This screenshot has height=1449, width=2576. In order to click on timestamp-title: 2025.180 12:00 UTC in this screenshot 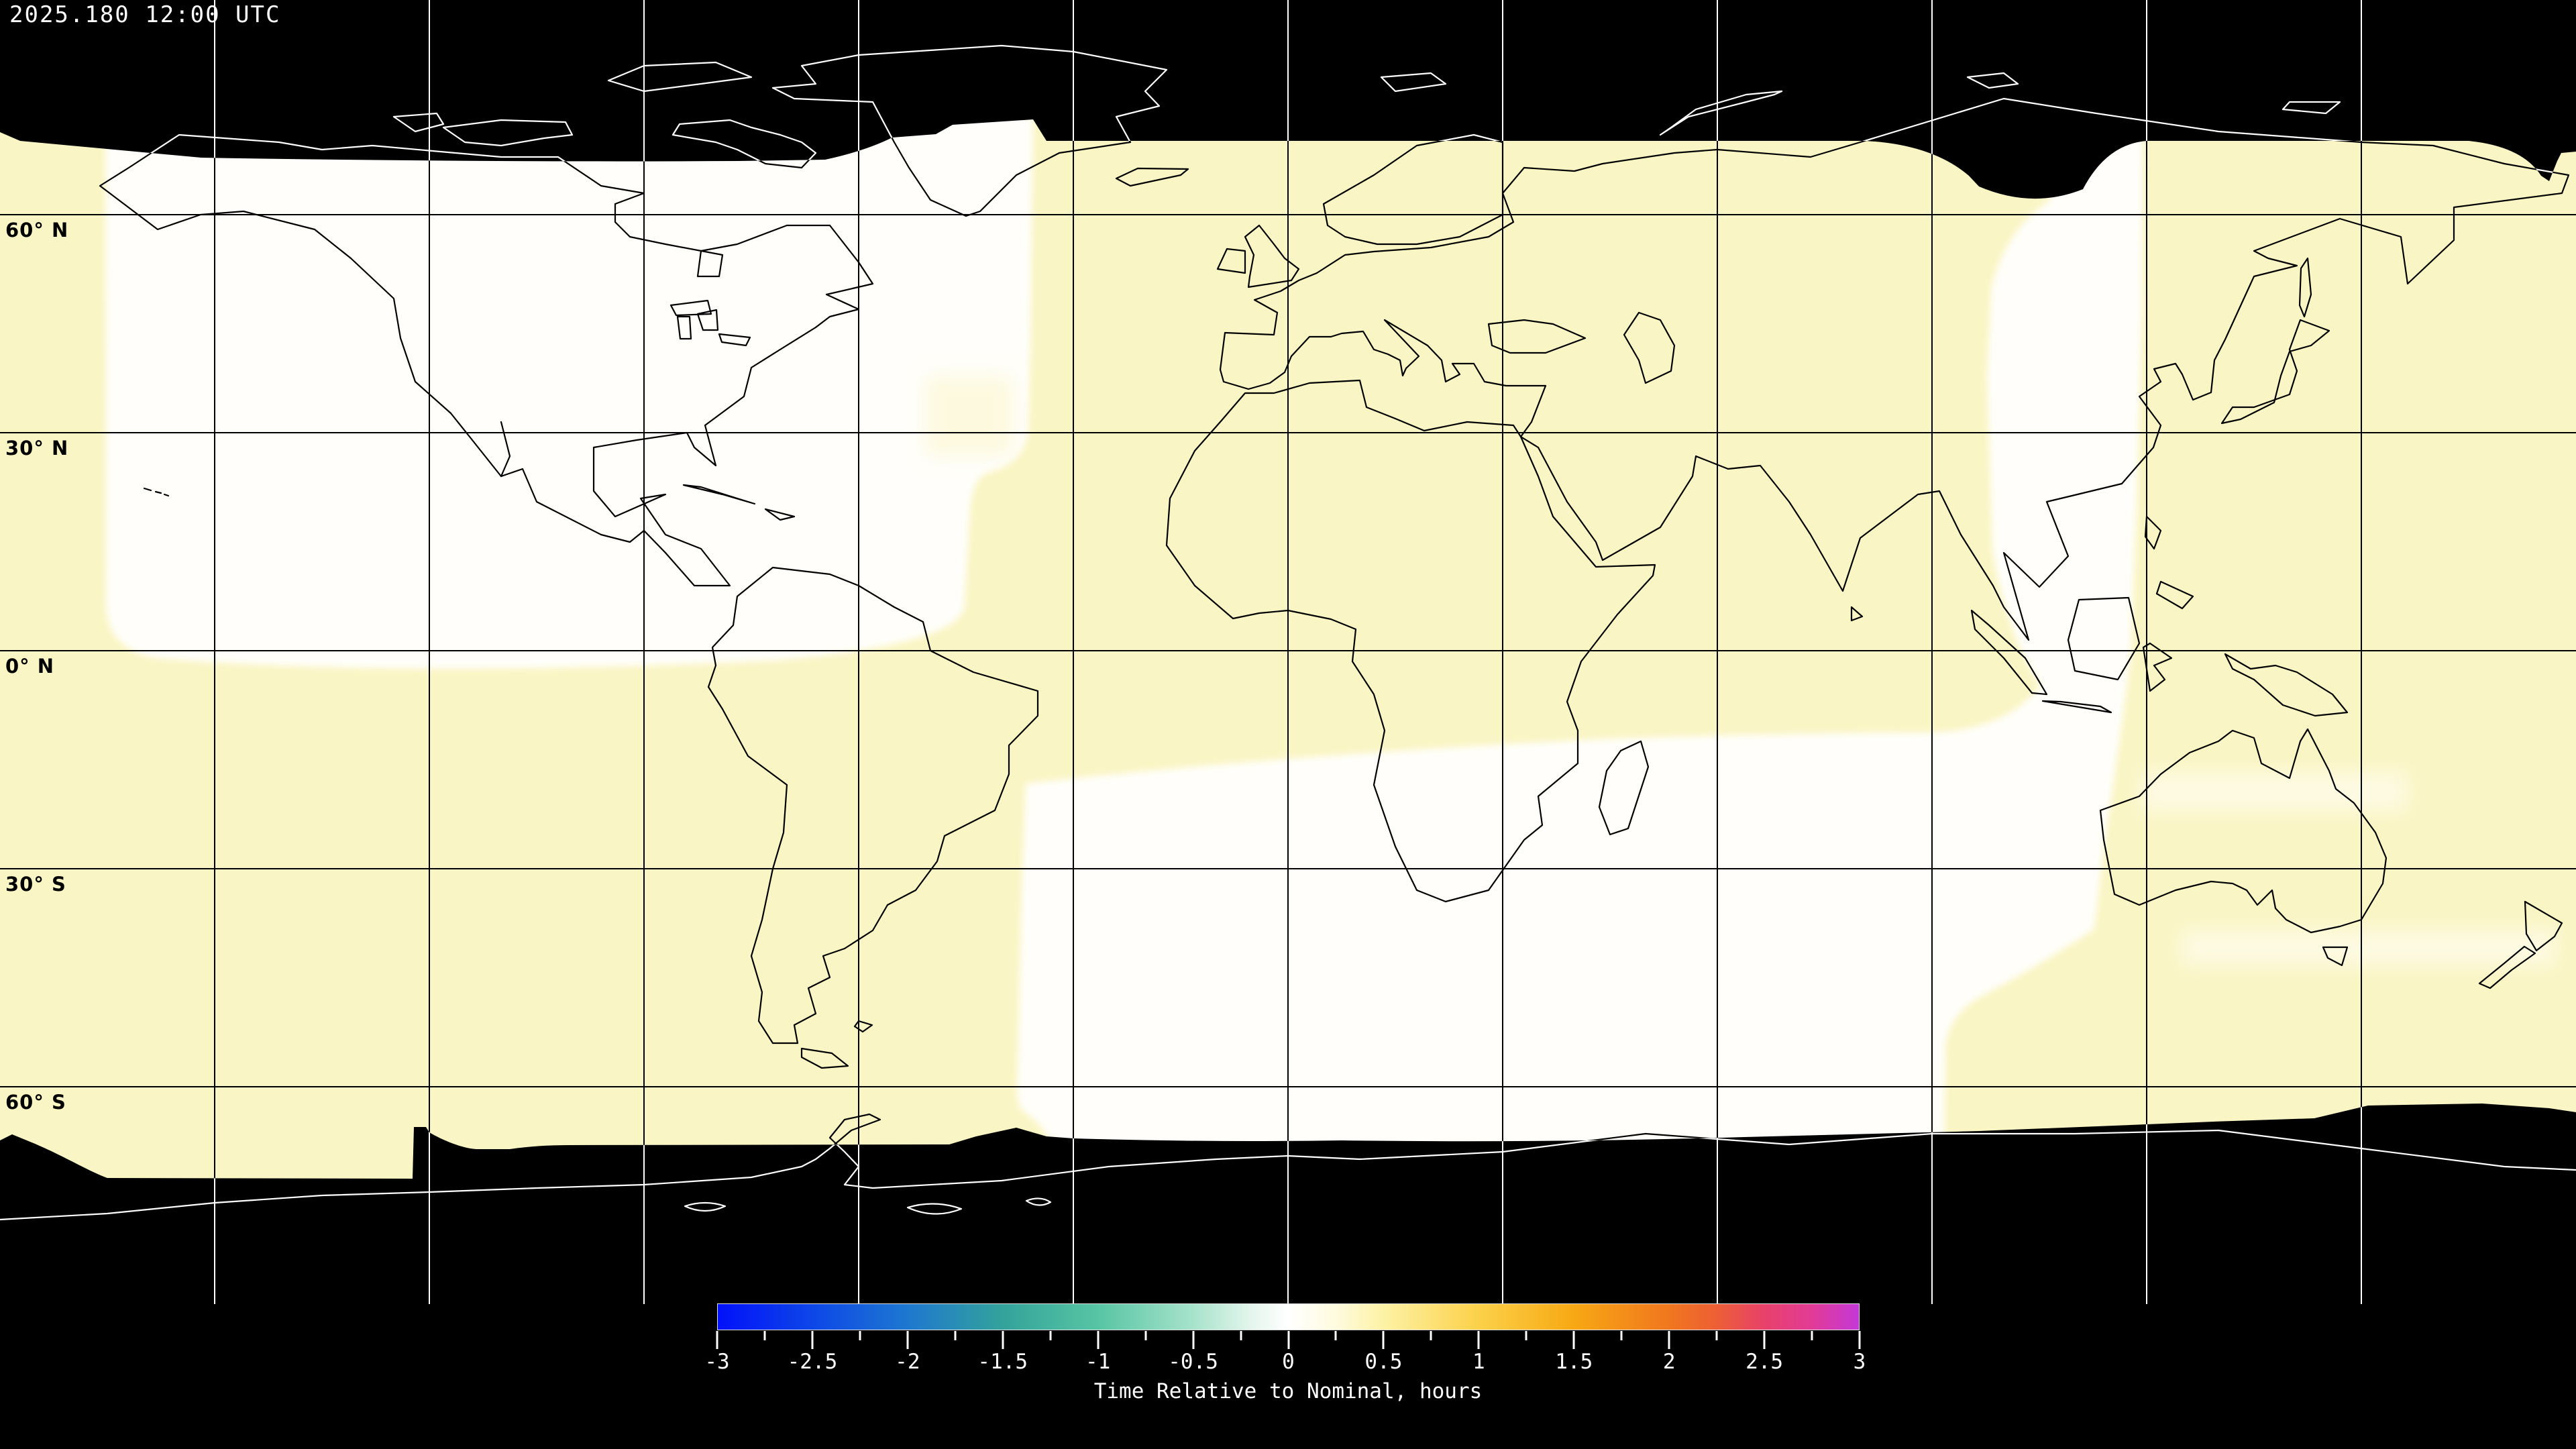, I will do `click(145, 14)`.